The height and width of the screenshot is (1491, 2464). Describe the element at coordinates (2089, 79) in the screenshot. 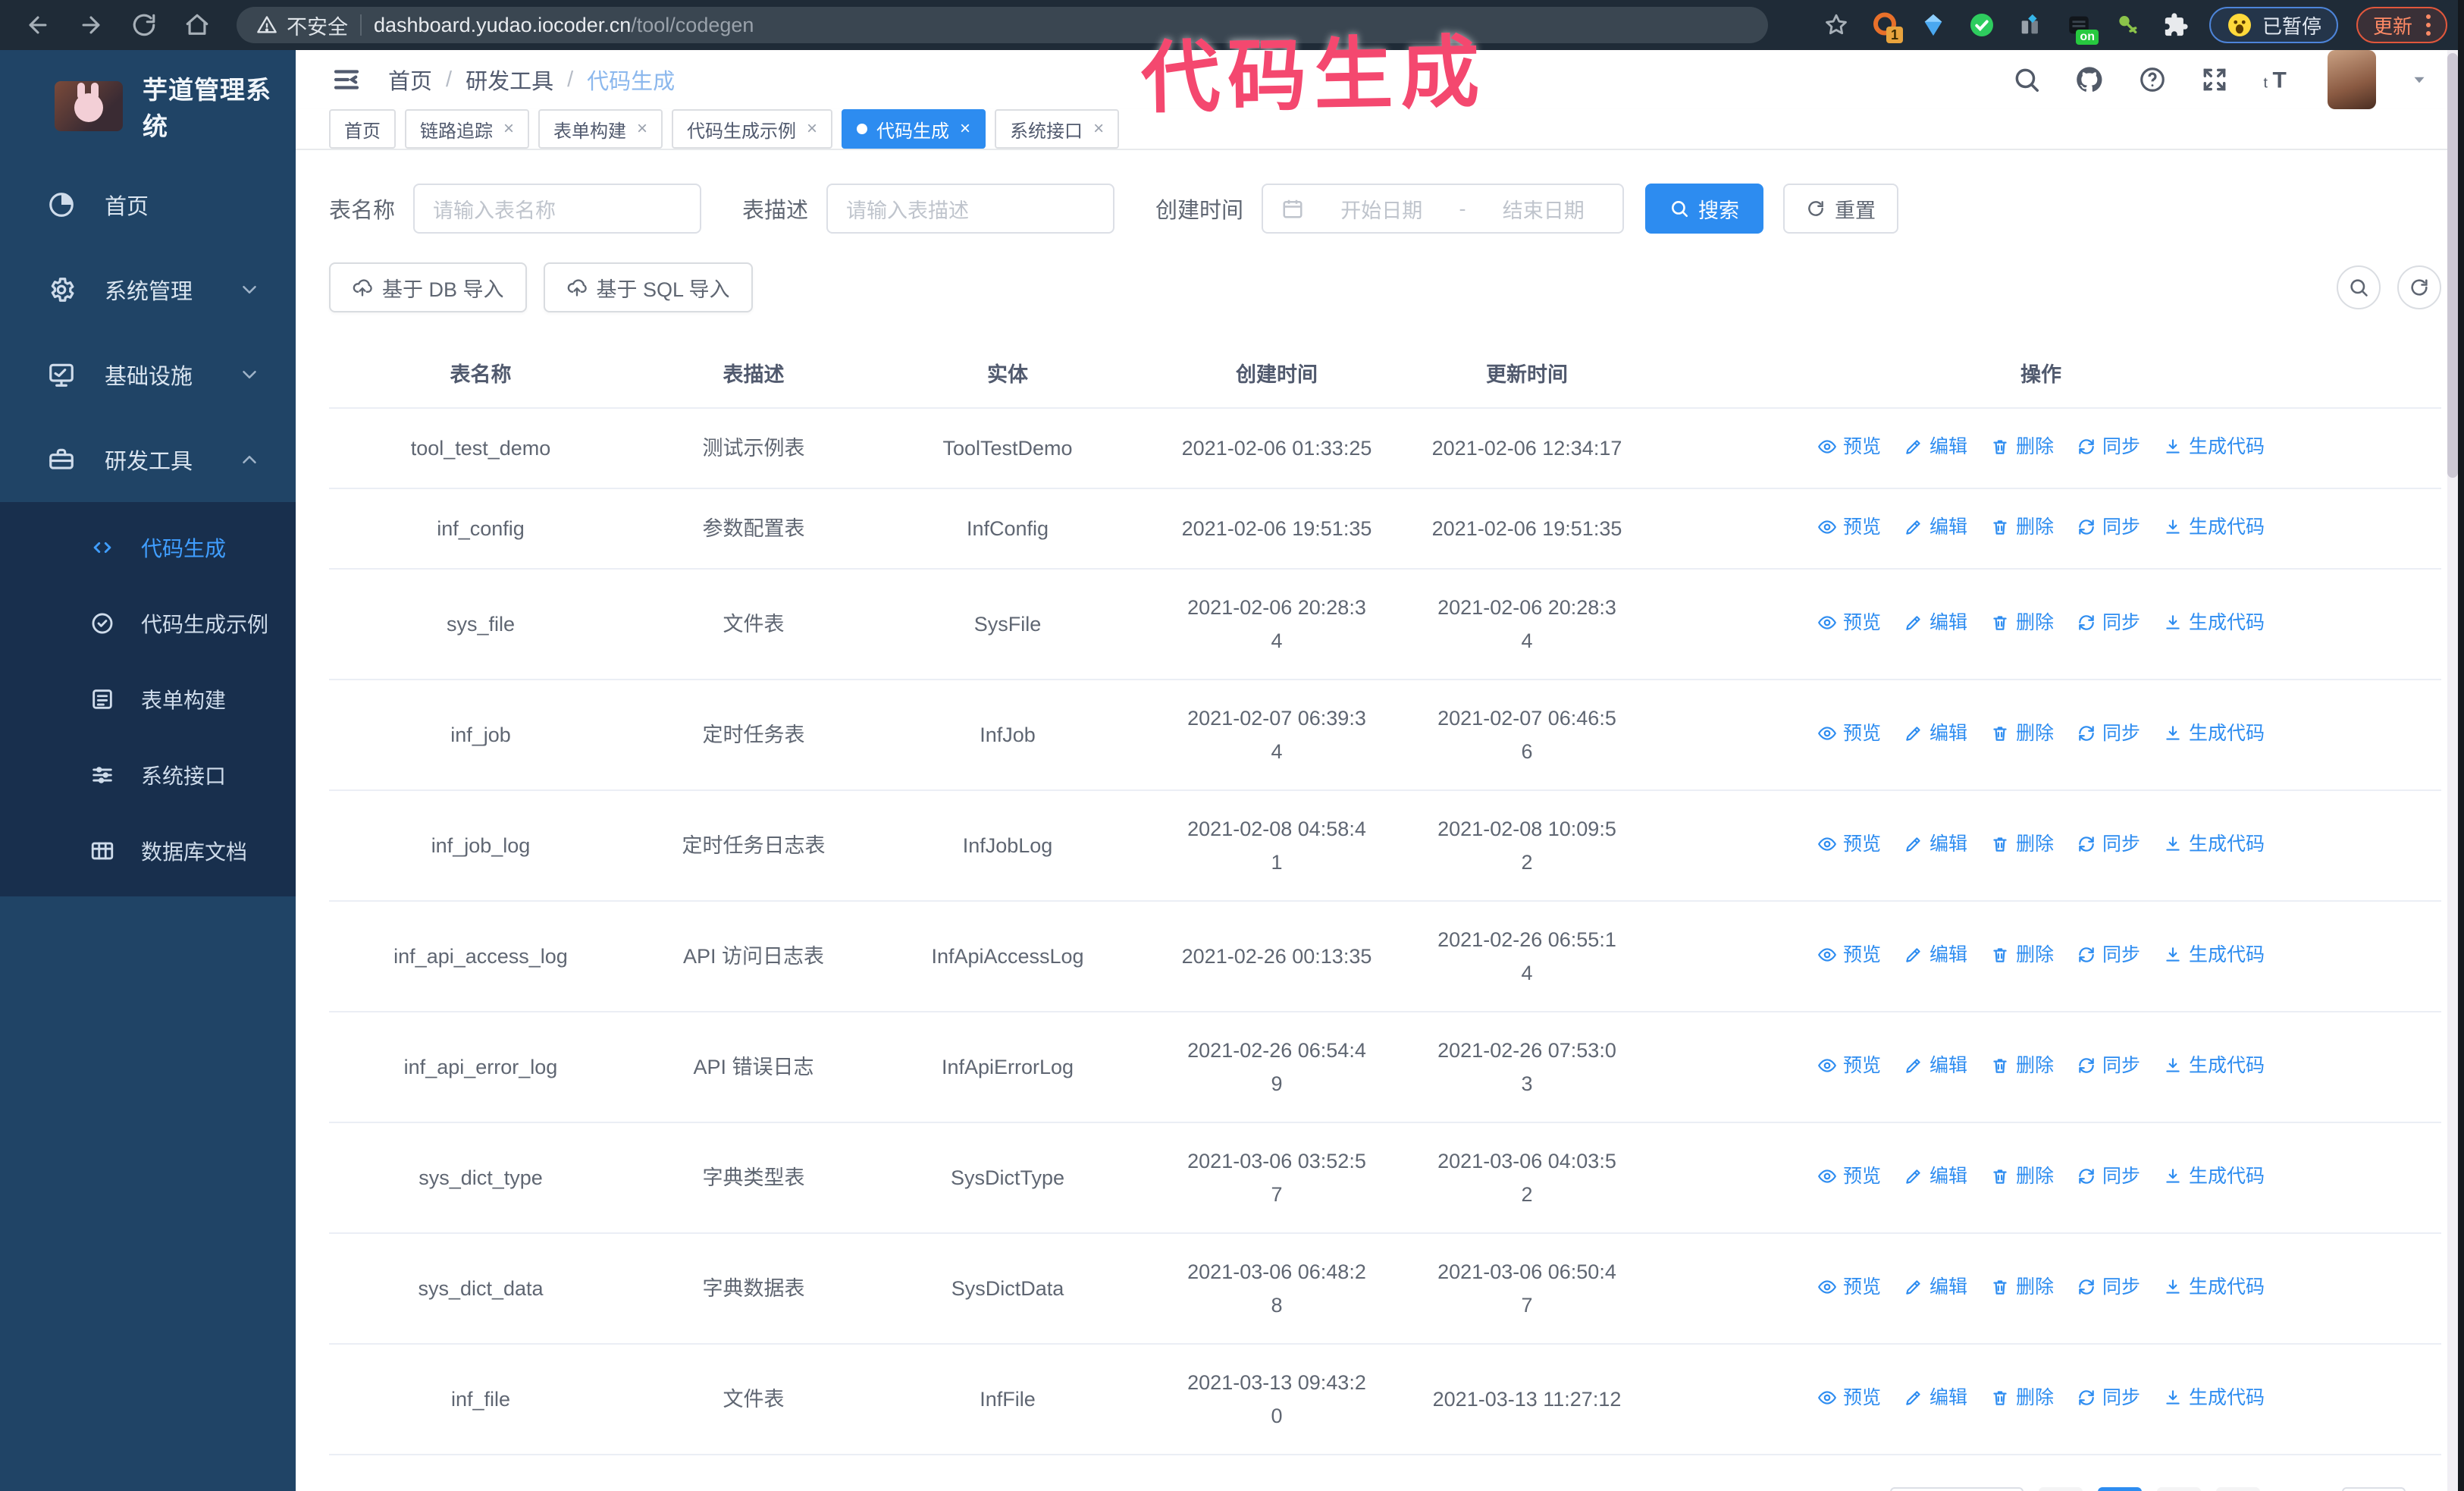

I see `github-icon` at that location.